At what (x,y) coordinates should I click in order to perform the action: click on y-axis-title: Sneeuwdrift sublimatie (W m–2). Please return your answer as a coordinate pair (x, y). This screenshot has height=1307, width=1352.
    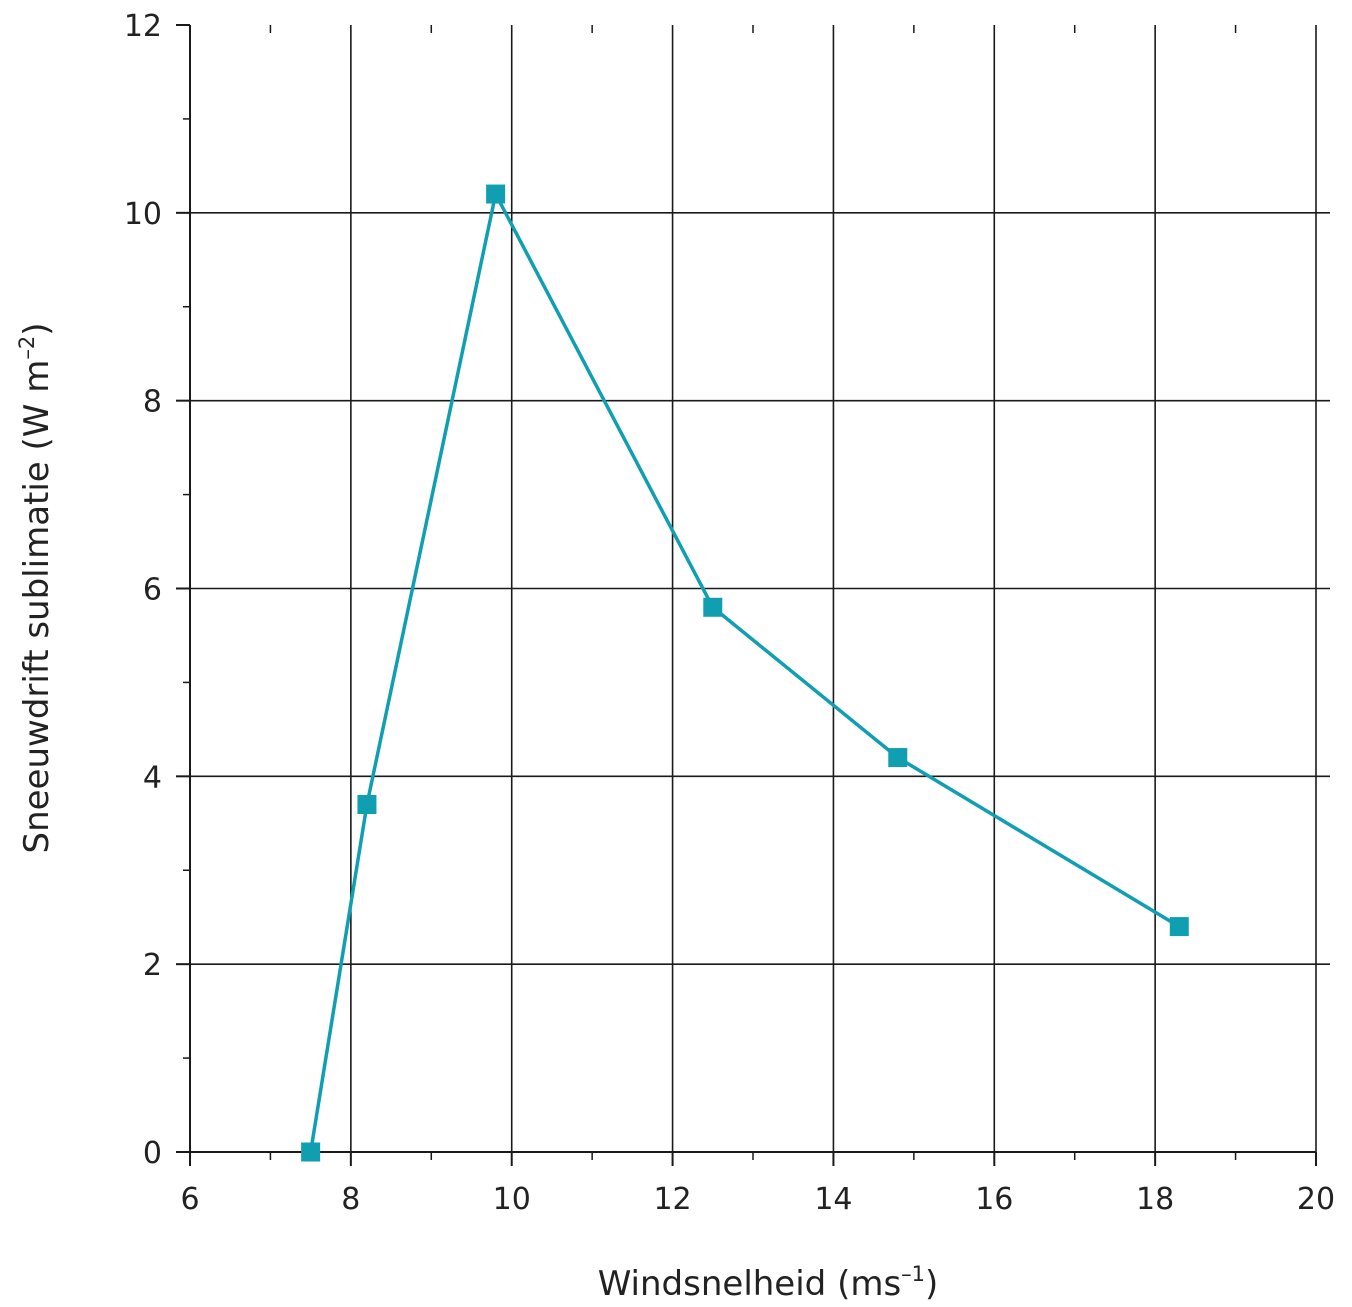
    Looking at the image, I should click on (36, 588).